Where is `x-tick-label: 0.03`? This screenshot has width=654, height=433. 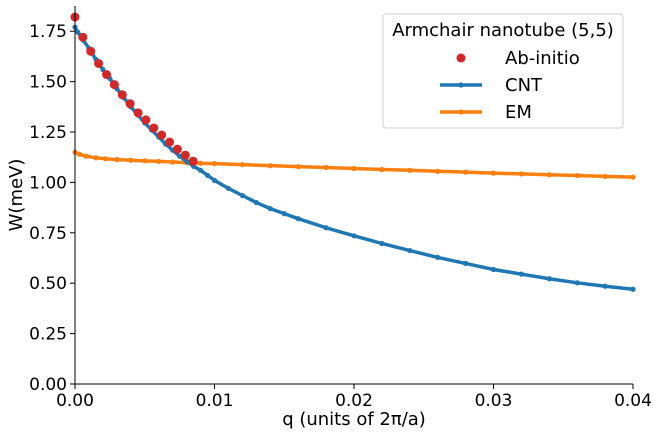
x-tick-label: 0.03 is located at coordinates (494, 401).